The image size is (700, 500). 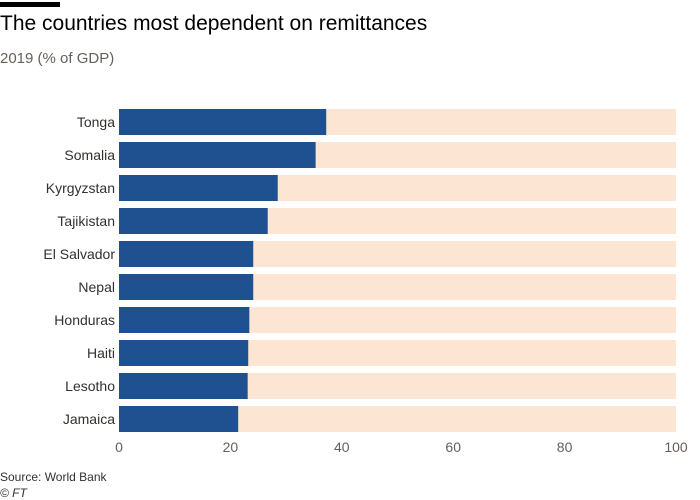 I want to click on bar-somalia, so click(x=217, y=155).